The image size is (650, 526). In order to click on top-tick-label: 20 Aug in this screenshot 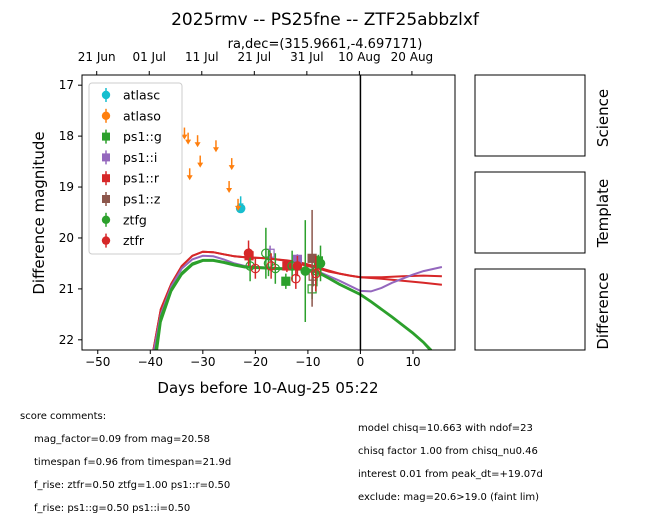, I will do `click(412, 57)`.